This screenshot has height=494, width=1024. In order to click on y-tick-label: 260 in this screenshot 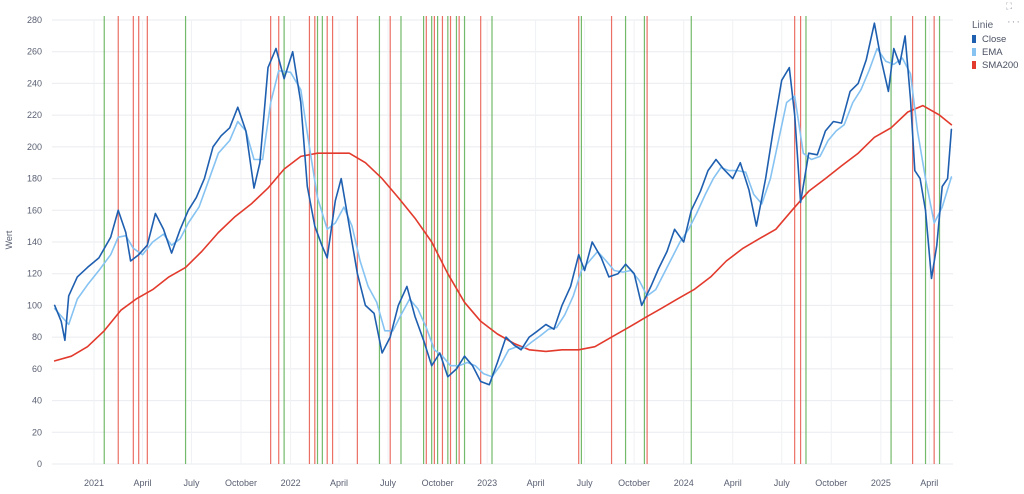, I will do `click(34, 52)`.